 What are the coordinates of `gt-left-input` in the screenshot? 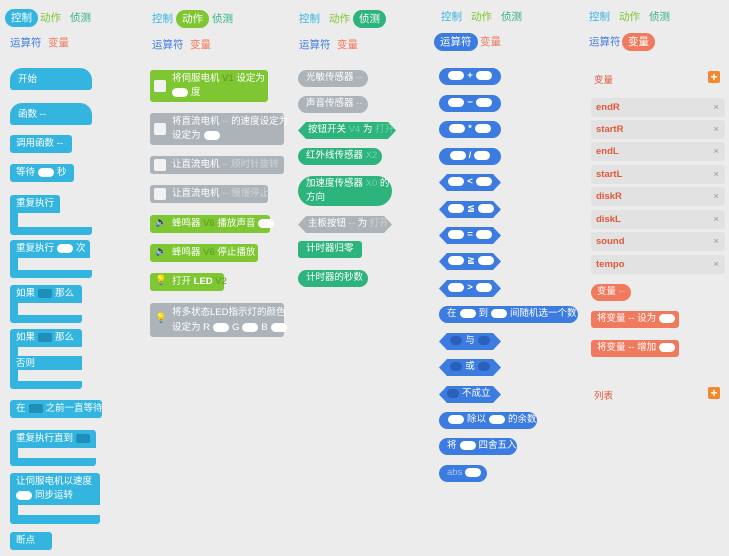 It's located at (456, 287).